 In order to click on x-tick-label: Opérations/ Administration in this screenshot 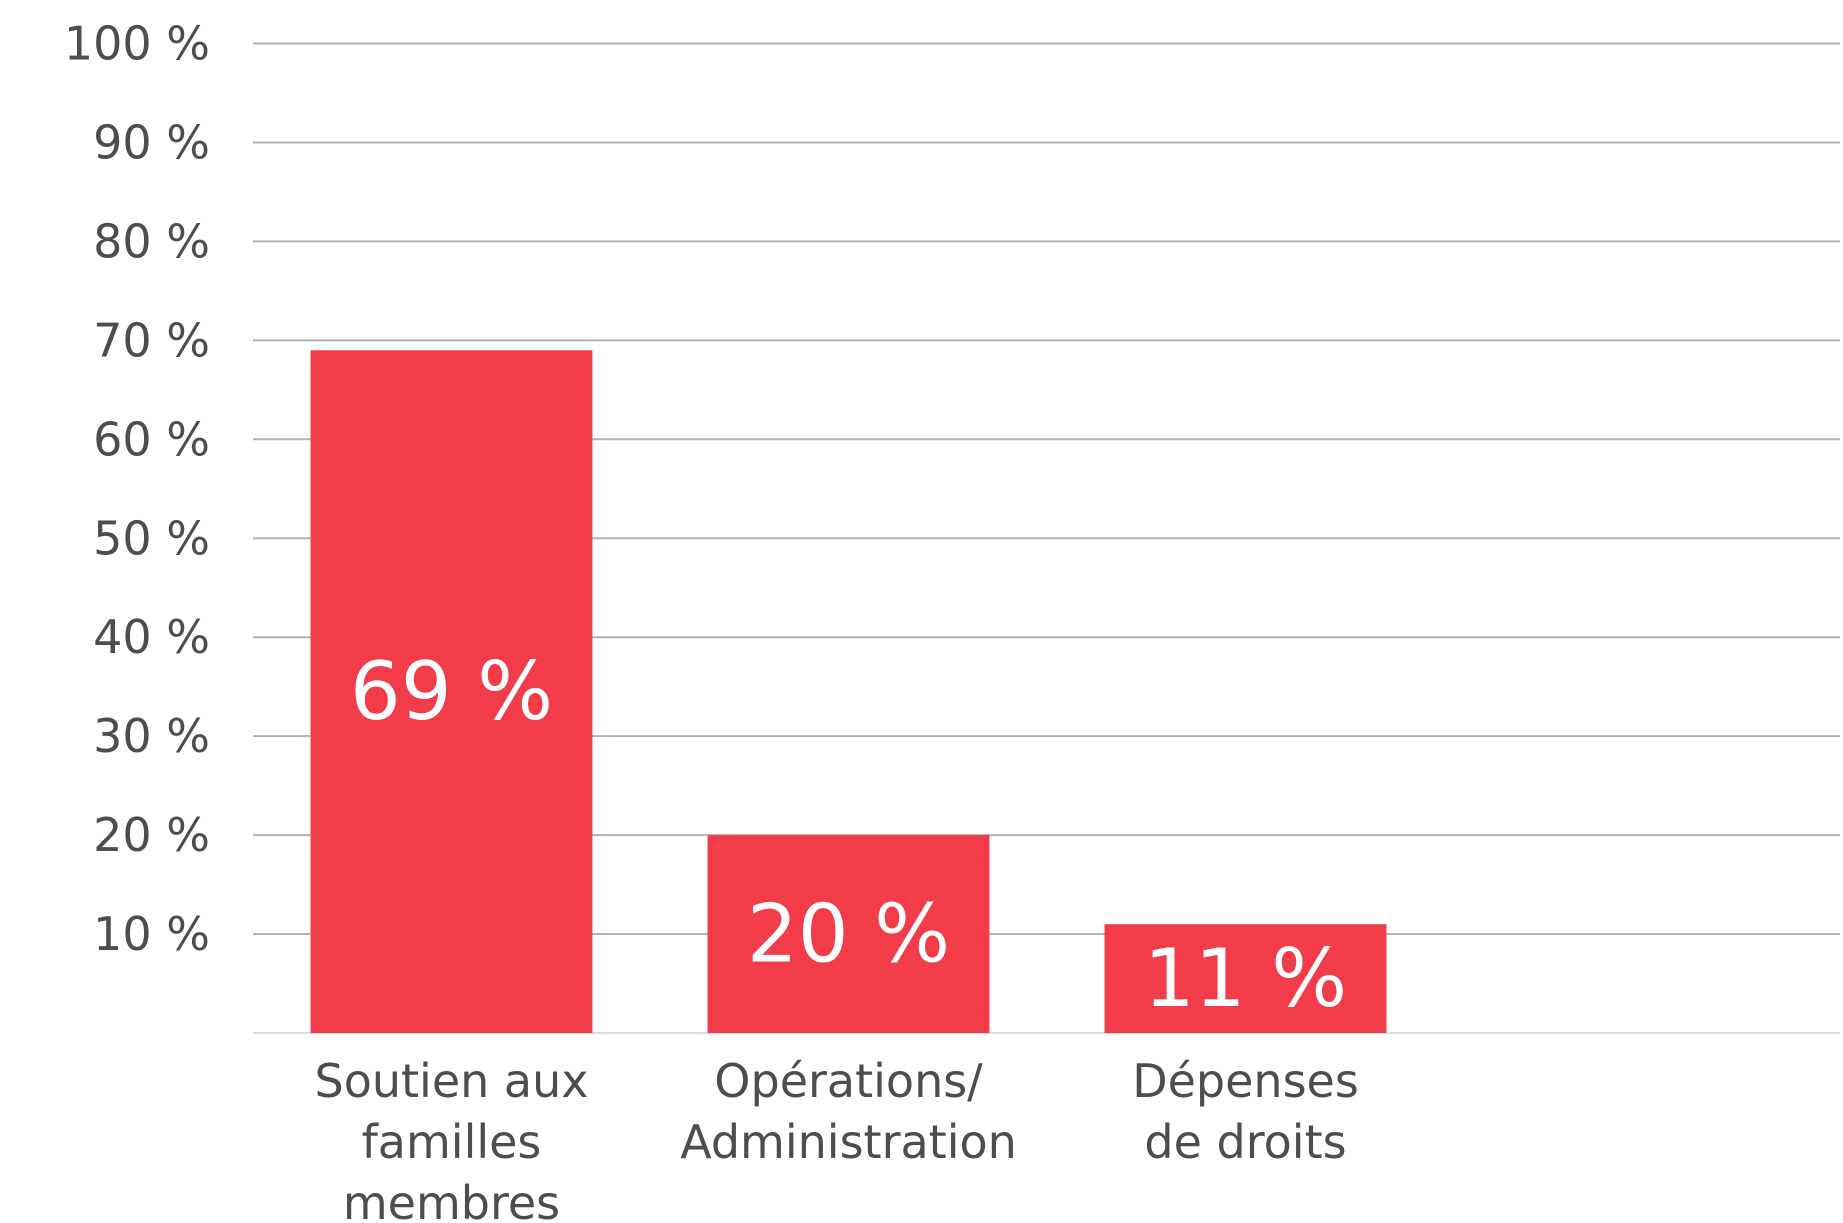, I will do `click(848, 1111)`.